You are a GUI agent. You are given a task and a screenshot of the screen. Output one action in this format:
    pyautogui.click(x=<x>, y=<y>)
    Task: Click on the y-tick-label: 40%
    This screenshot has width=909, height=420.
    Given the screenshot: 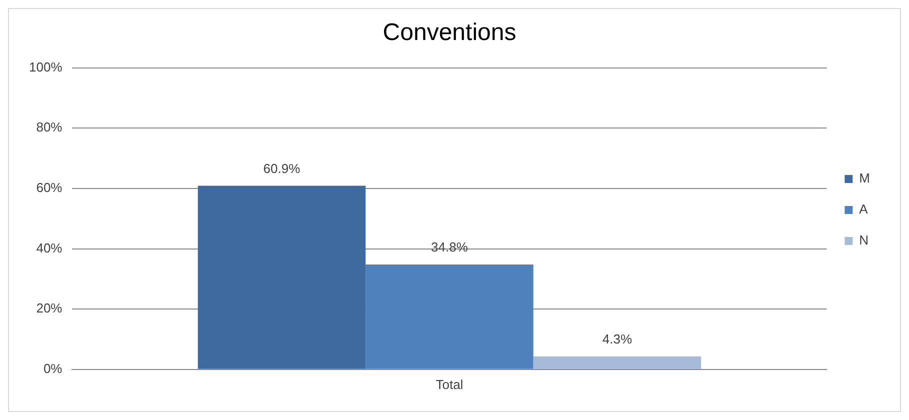 What is the action you would take?
    pyautogui.click(x=49, y=248)
    